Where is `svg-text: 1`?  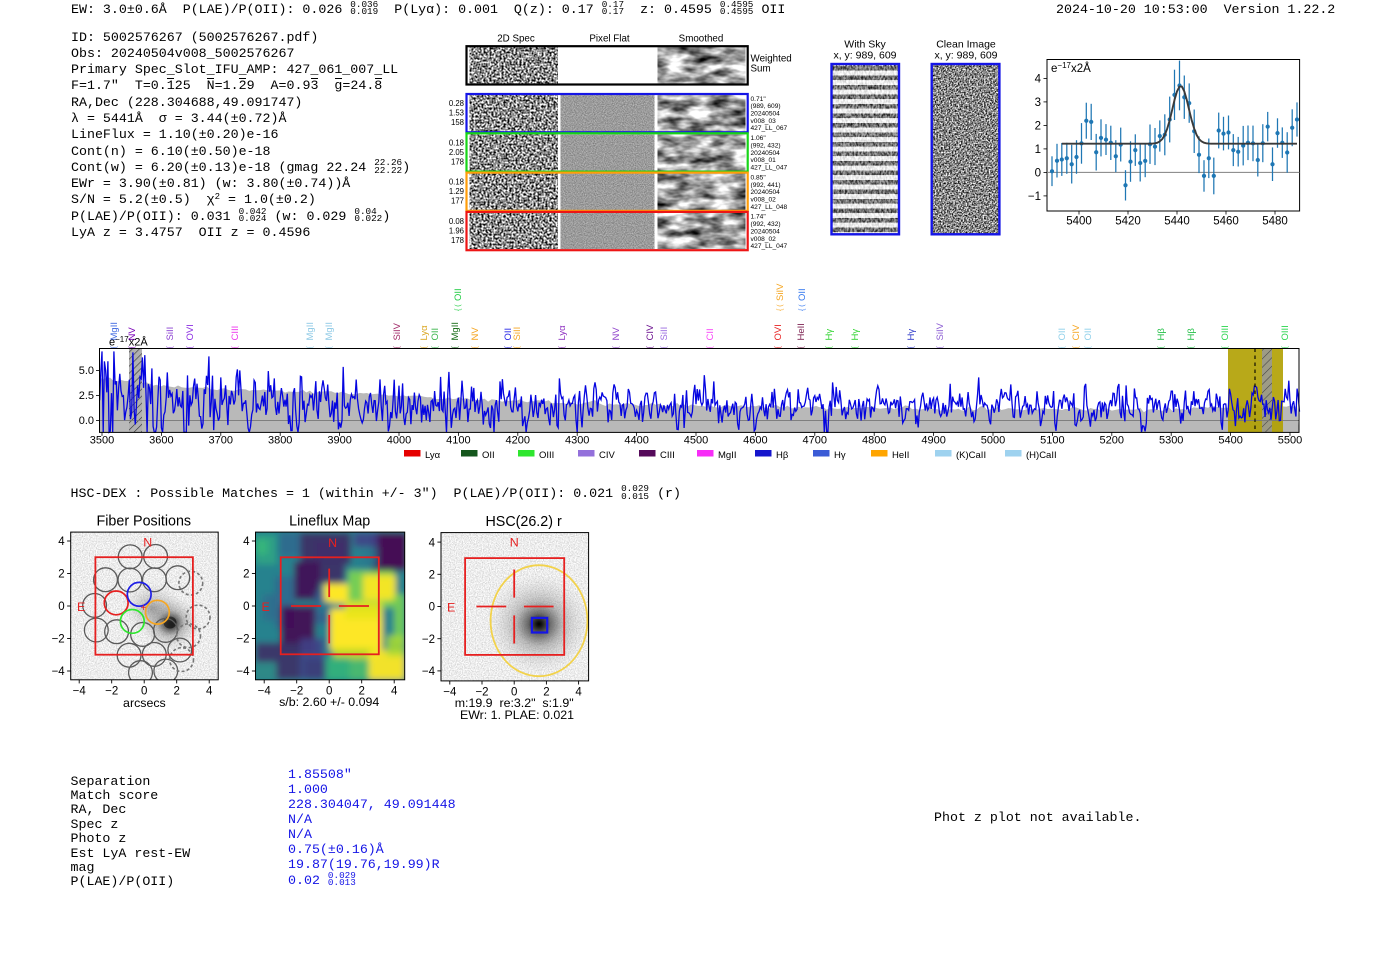 svg-text: 1 is located at coordinates (1038, 150).